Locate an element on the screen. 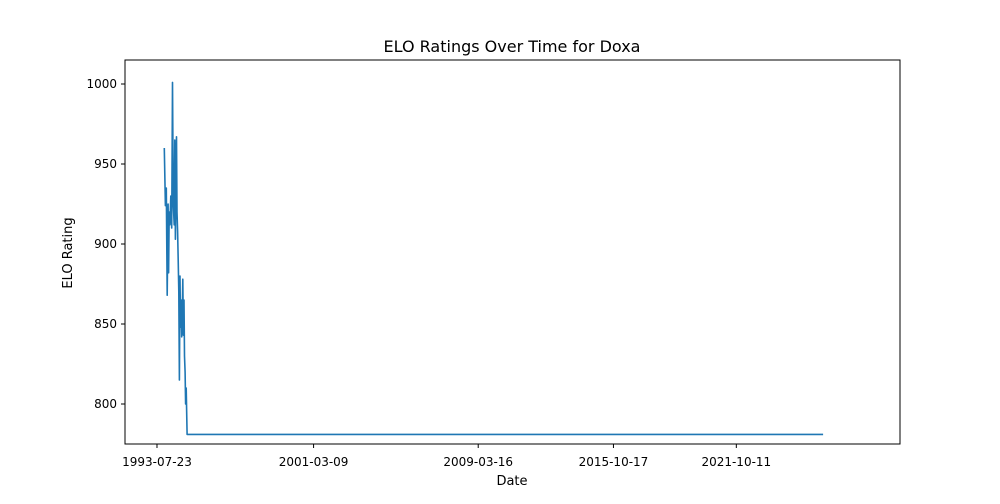 Image resolution: width=1000 pixels, height=504 pixels. chart-title: ELO Ratings Over Time for Doxa is located at coordinates (512, 46).